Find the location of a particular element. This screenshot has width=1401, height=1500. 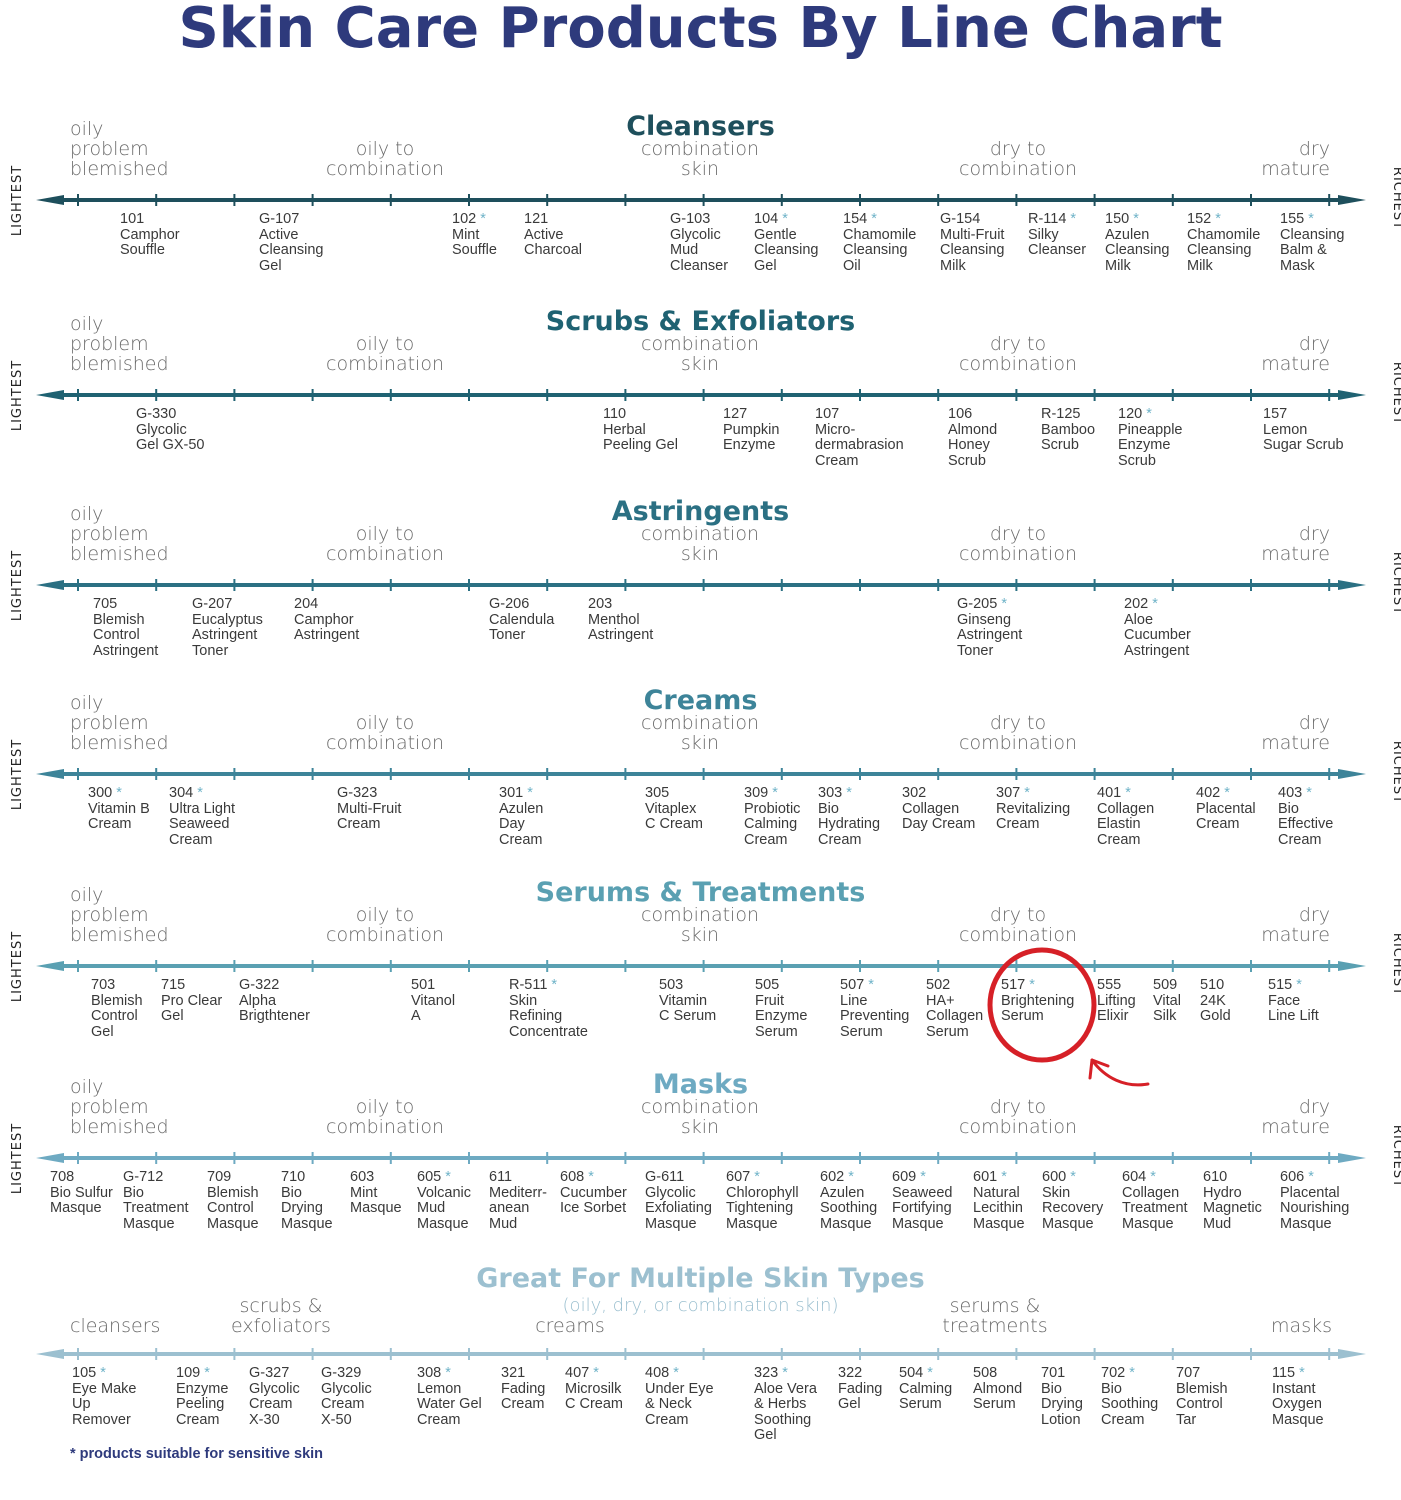

axis-line is located at coordinates (701, 1354).